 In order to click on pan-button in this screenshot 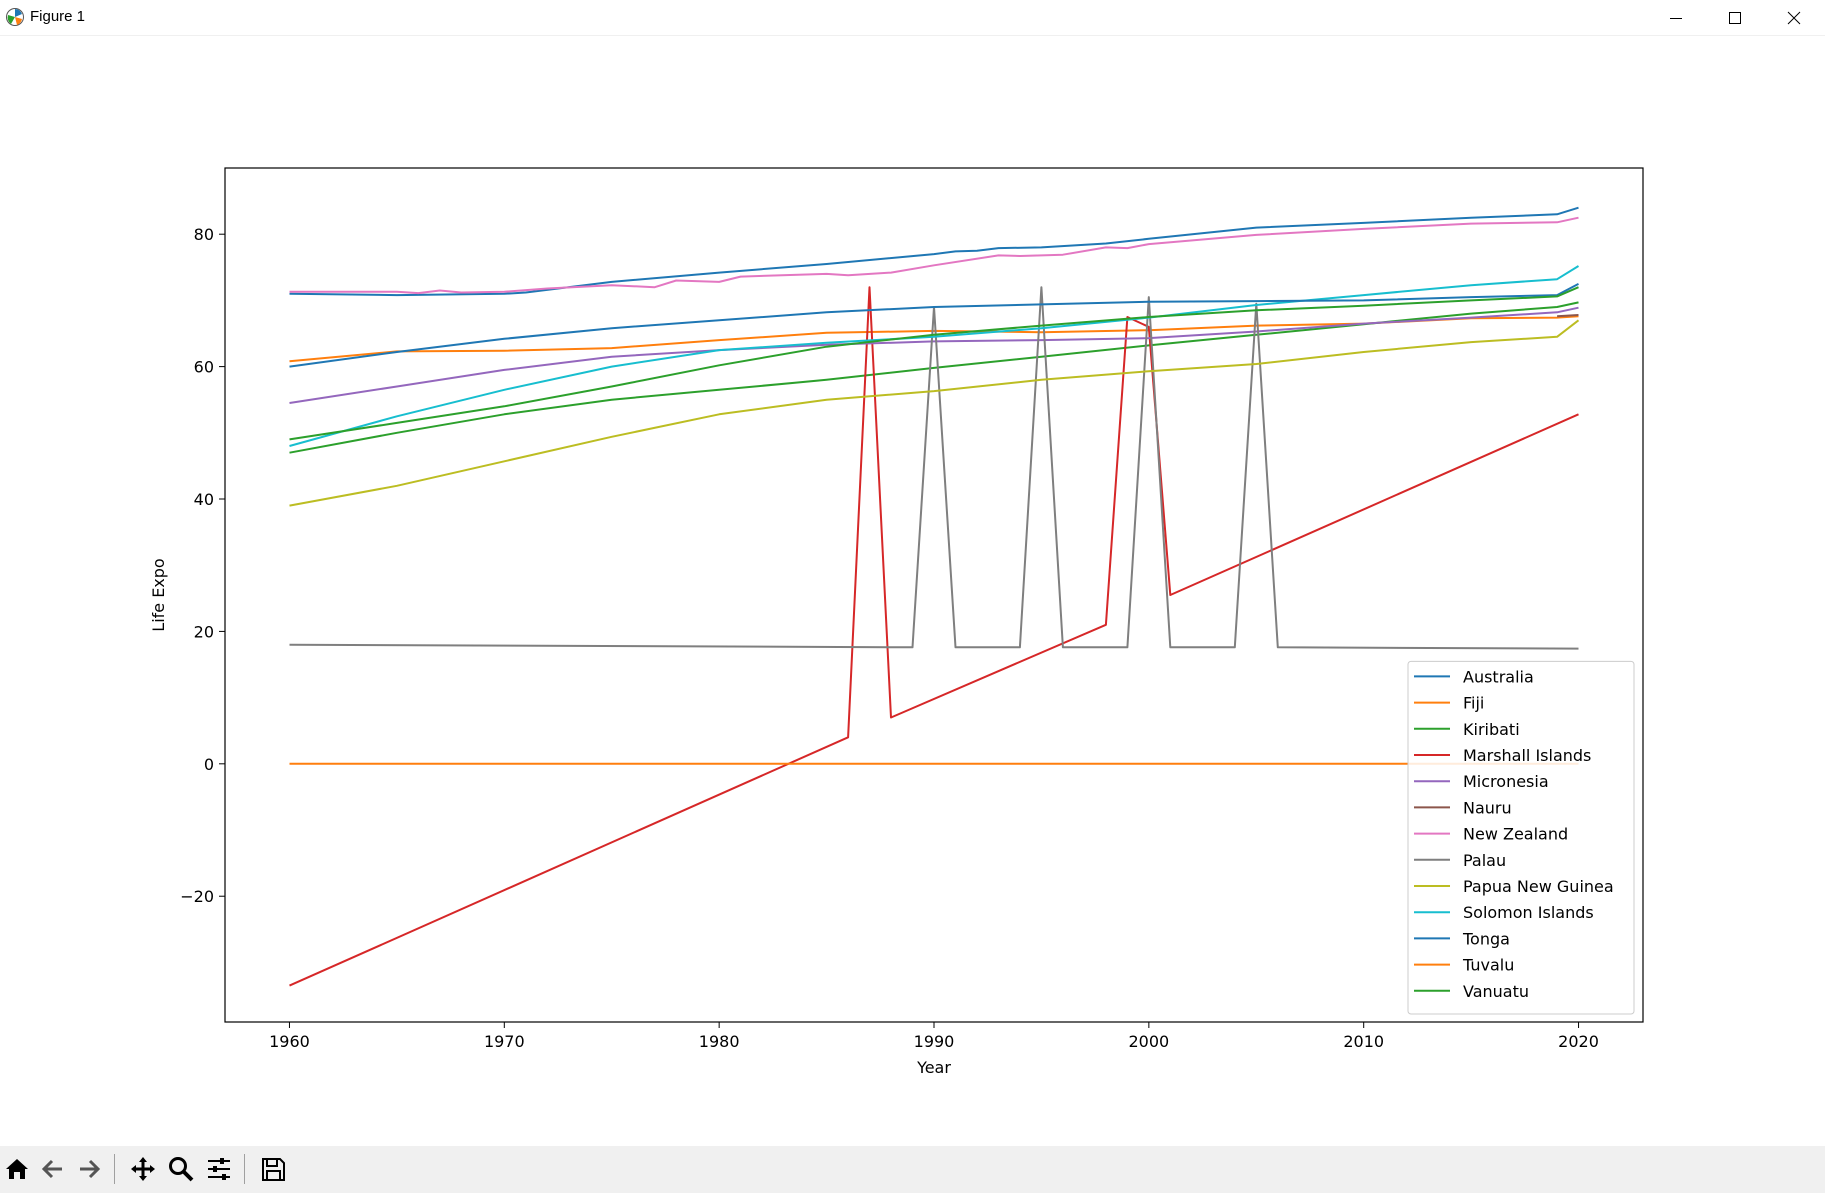, I will do `click(143, 1169)`.